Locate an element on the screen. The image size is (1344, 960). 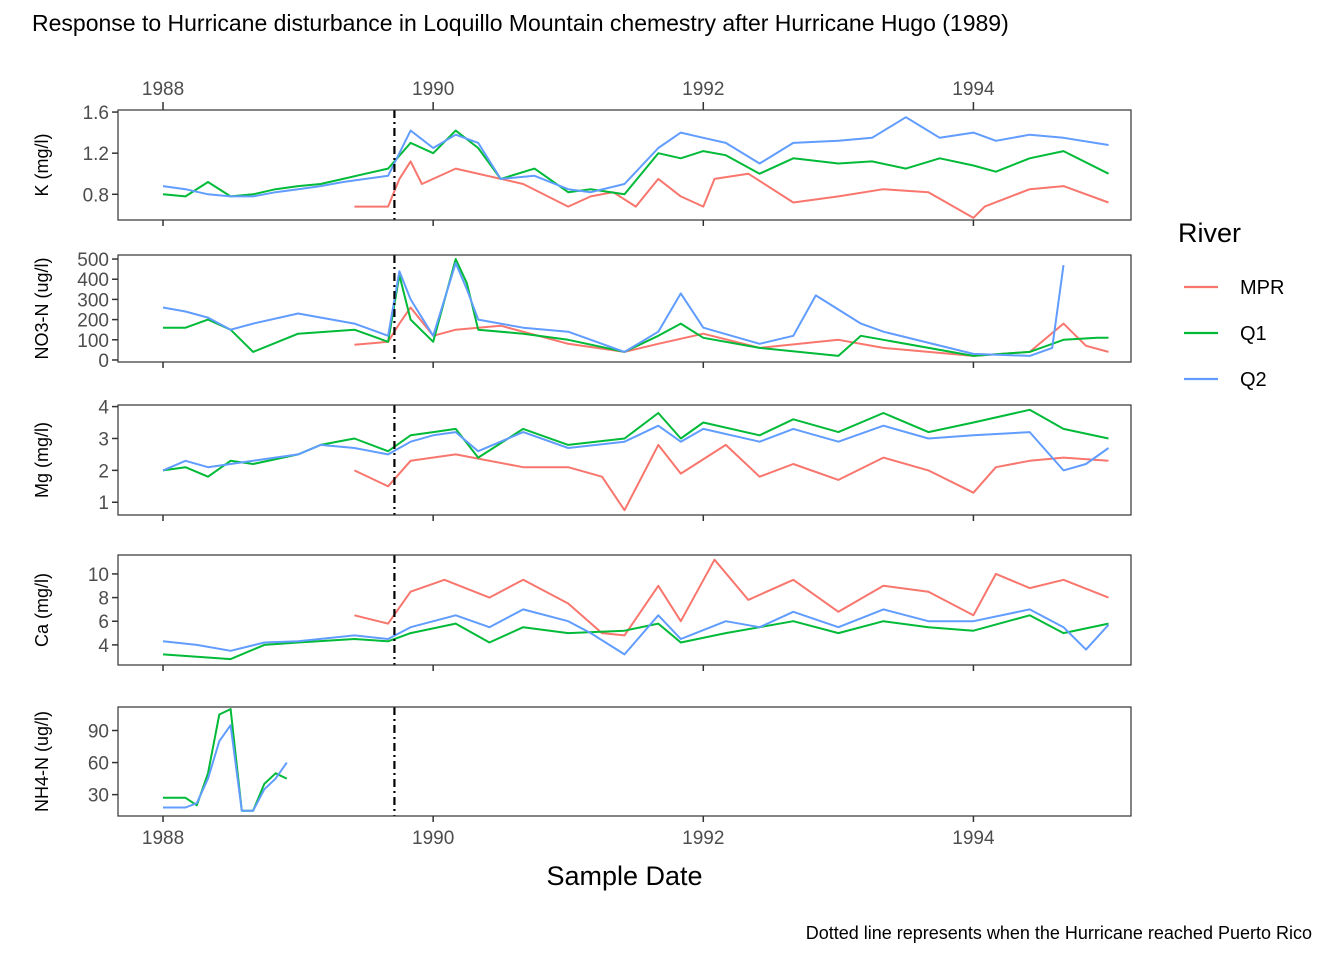
panel-5: 30 60 90 NH4-N (ug/l) is located at coordinates (582, 764).